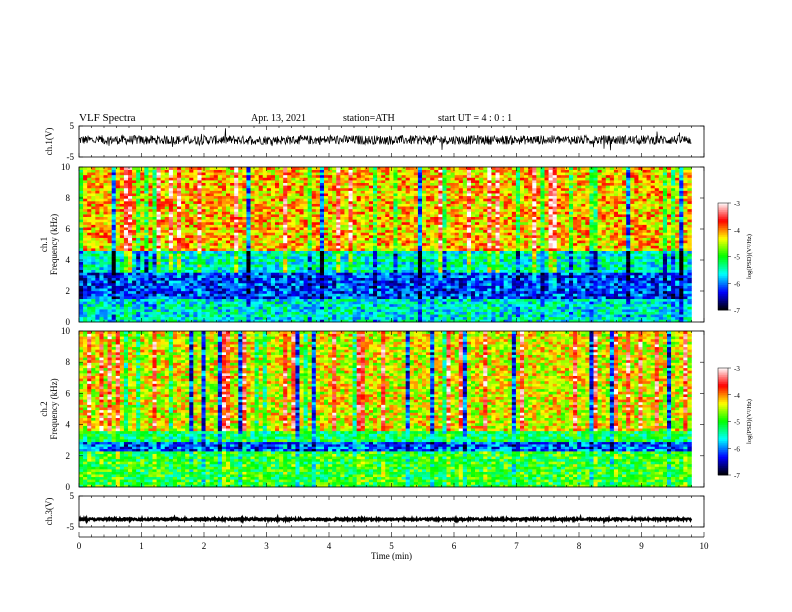  I want to click on ch2-spec-ylabel: ch.2Frequency (kHz), so click(49, 408).